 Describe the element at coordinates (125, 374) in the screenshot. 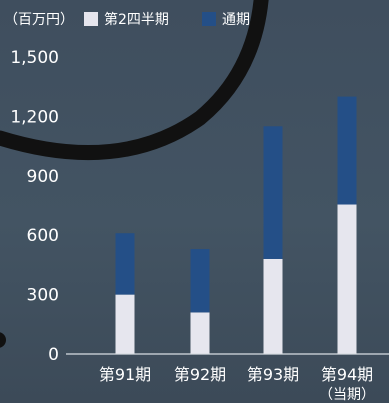

I see `x-tick-label: 第91期` at that location.